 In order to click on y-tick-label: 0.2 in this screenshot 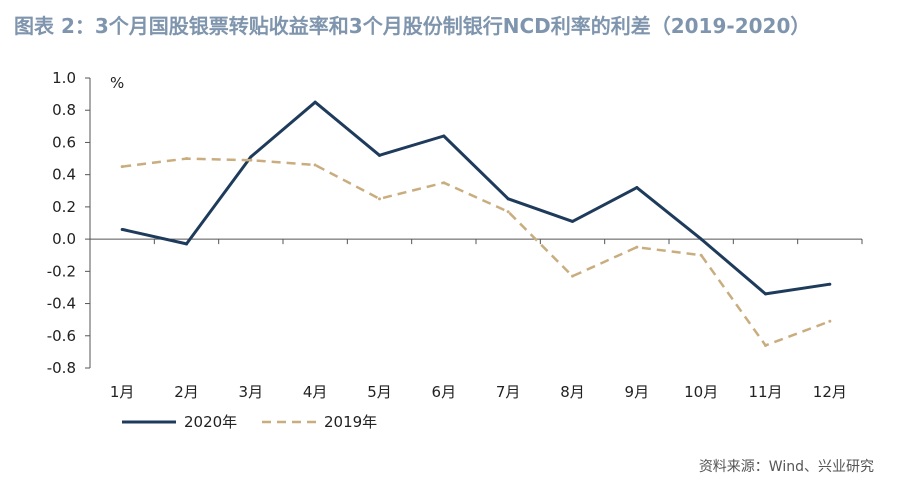, I will do `click(64, 207)`.